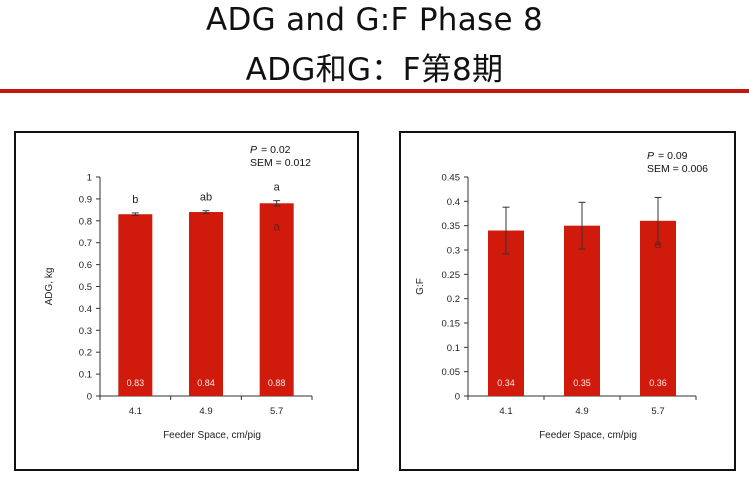 This screenshot has width=749, height=486. What do you see at coordinates (451, 275) in the screenshot?
I see `y-tick-label: 0.25` at bounding box center [451, 275].